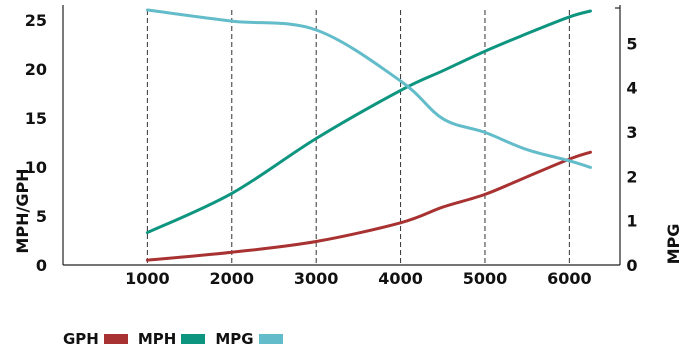  Describe the element at coordinates (631, 265) in the screenshot. I see `y-right-tick-label-0: 0` at that location.